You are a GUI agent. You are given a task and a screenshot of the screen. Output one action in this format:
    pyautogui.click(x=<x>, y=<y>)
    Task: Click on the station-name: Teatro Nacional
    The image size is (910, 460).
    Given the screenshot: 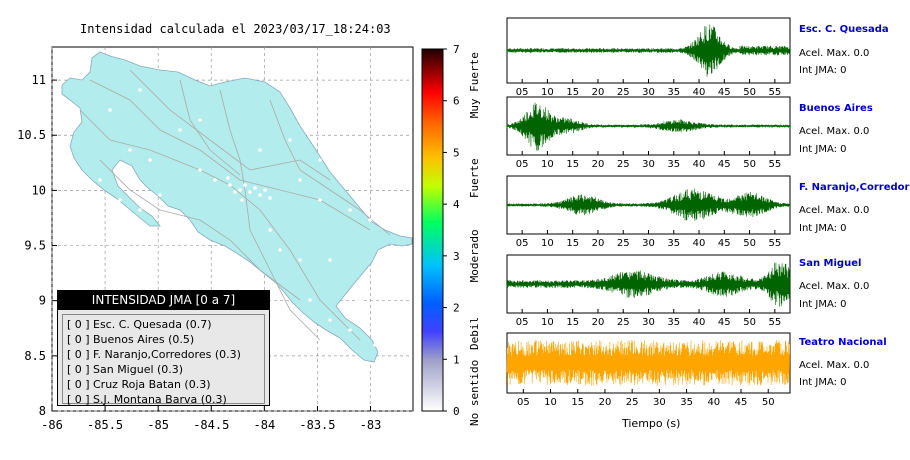 What is the action you would take?
    pyautogui.click(x=843, y=342)
    